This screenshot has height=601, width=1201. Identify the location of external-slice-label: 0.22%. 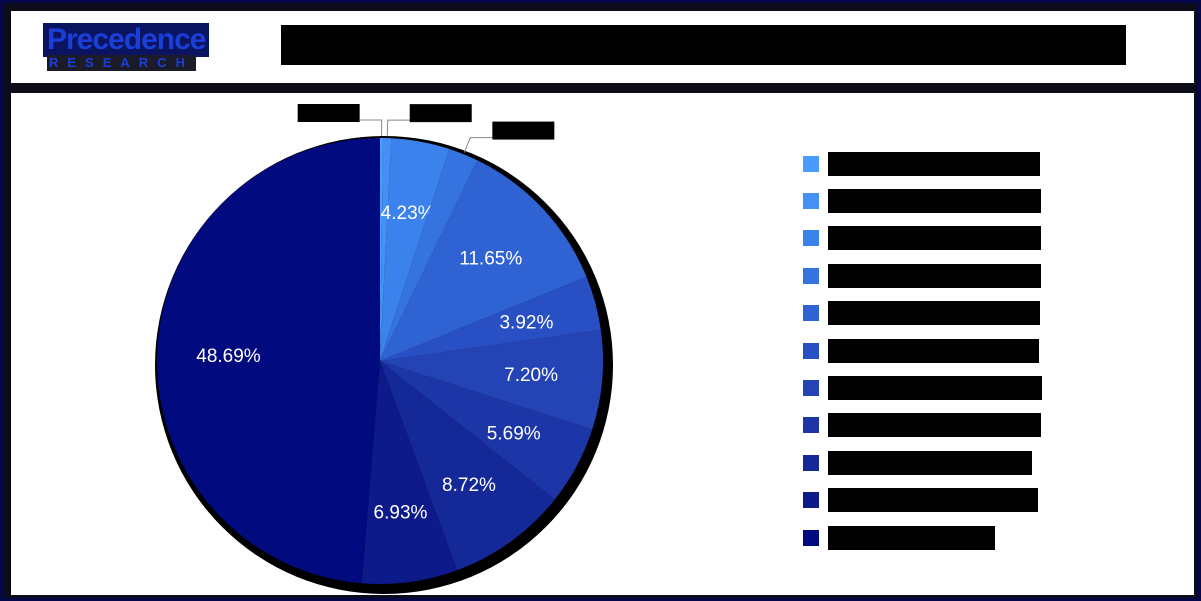
(328, 113).